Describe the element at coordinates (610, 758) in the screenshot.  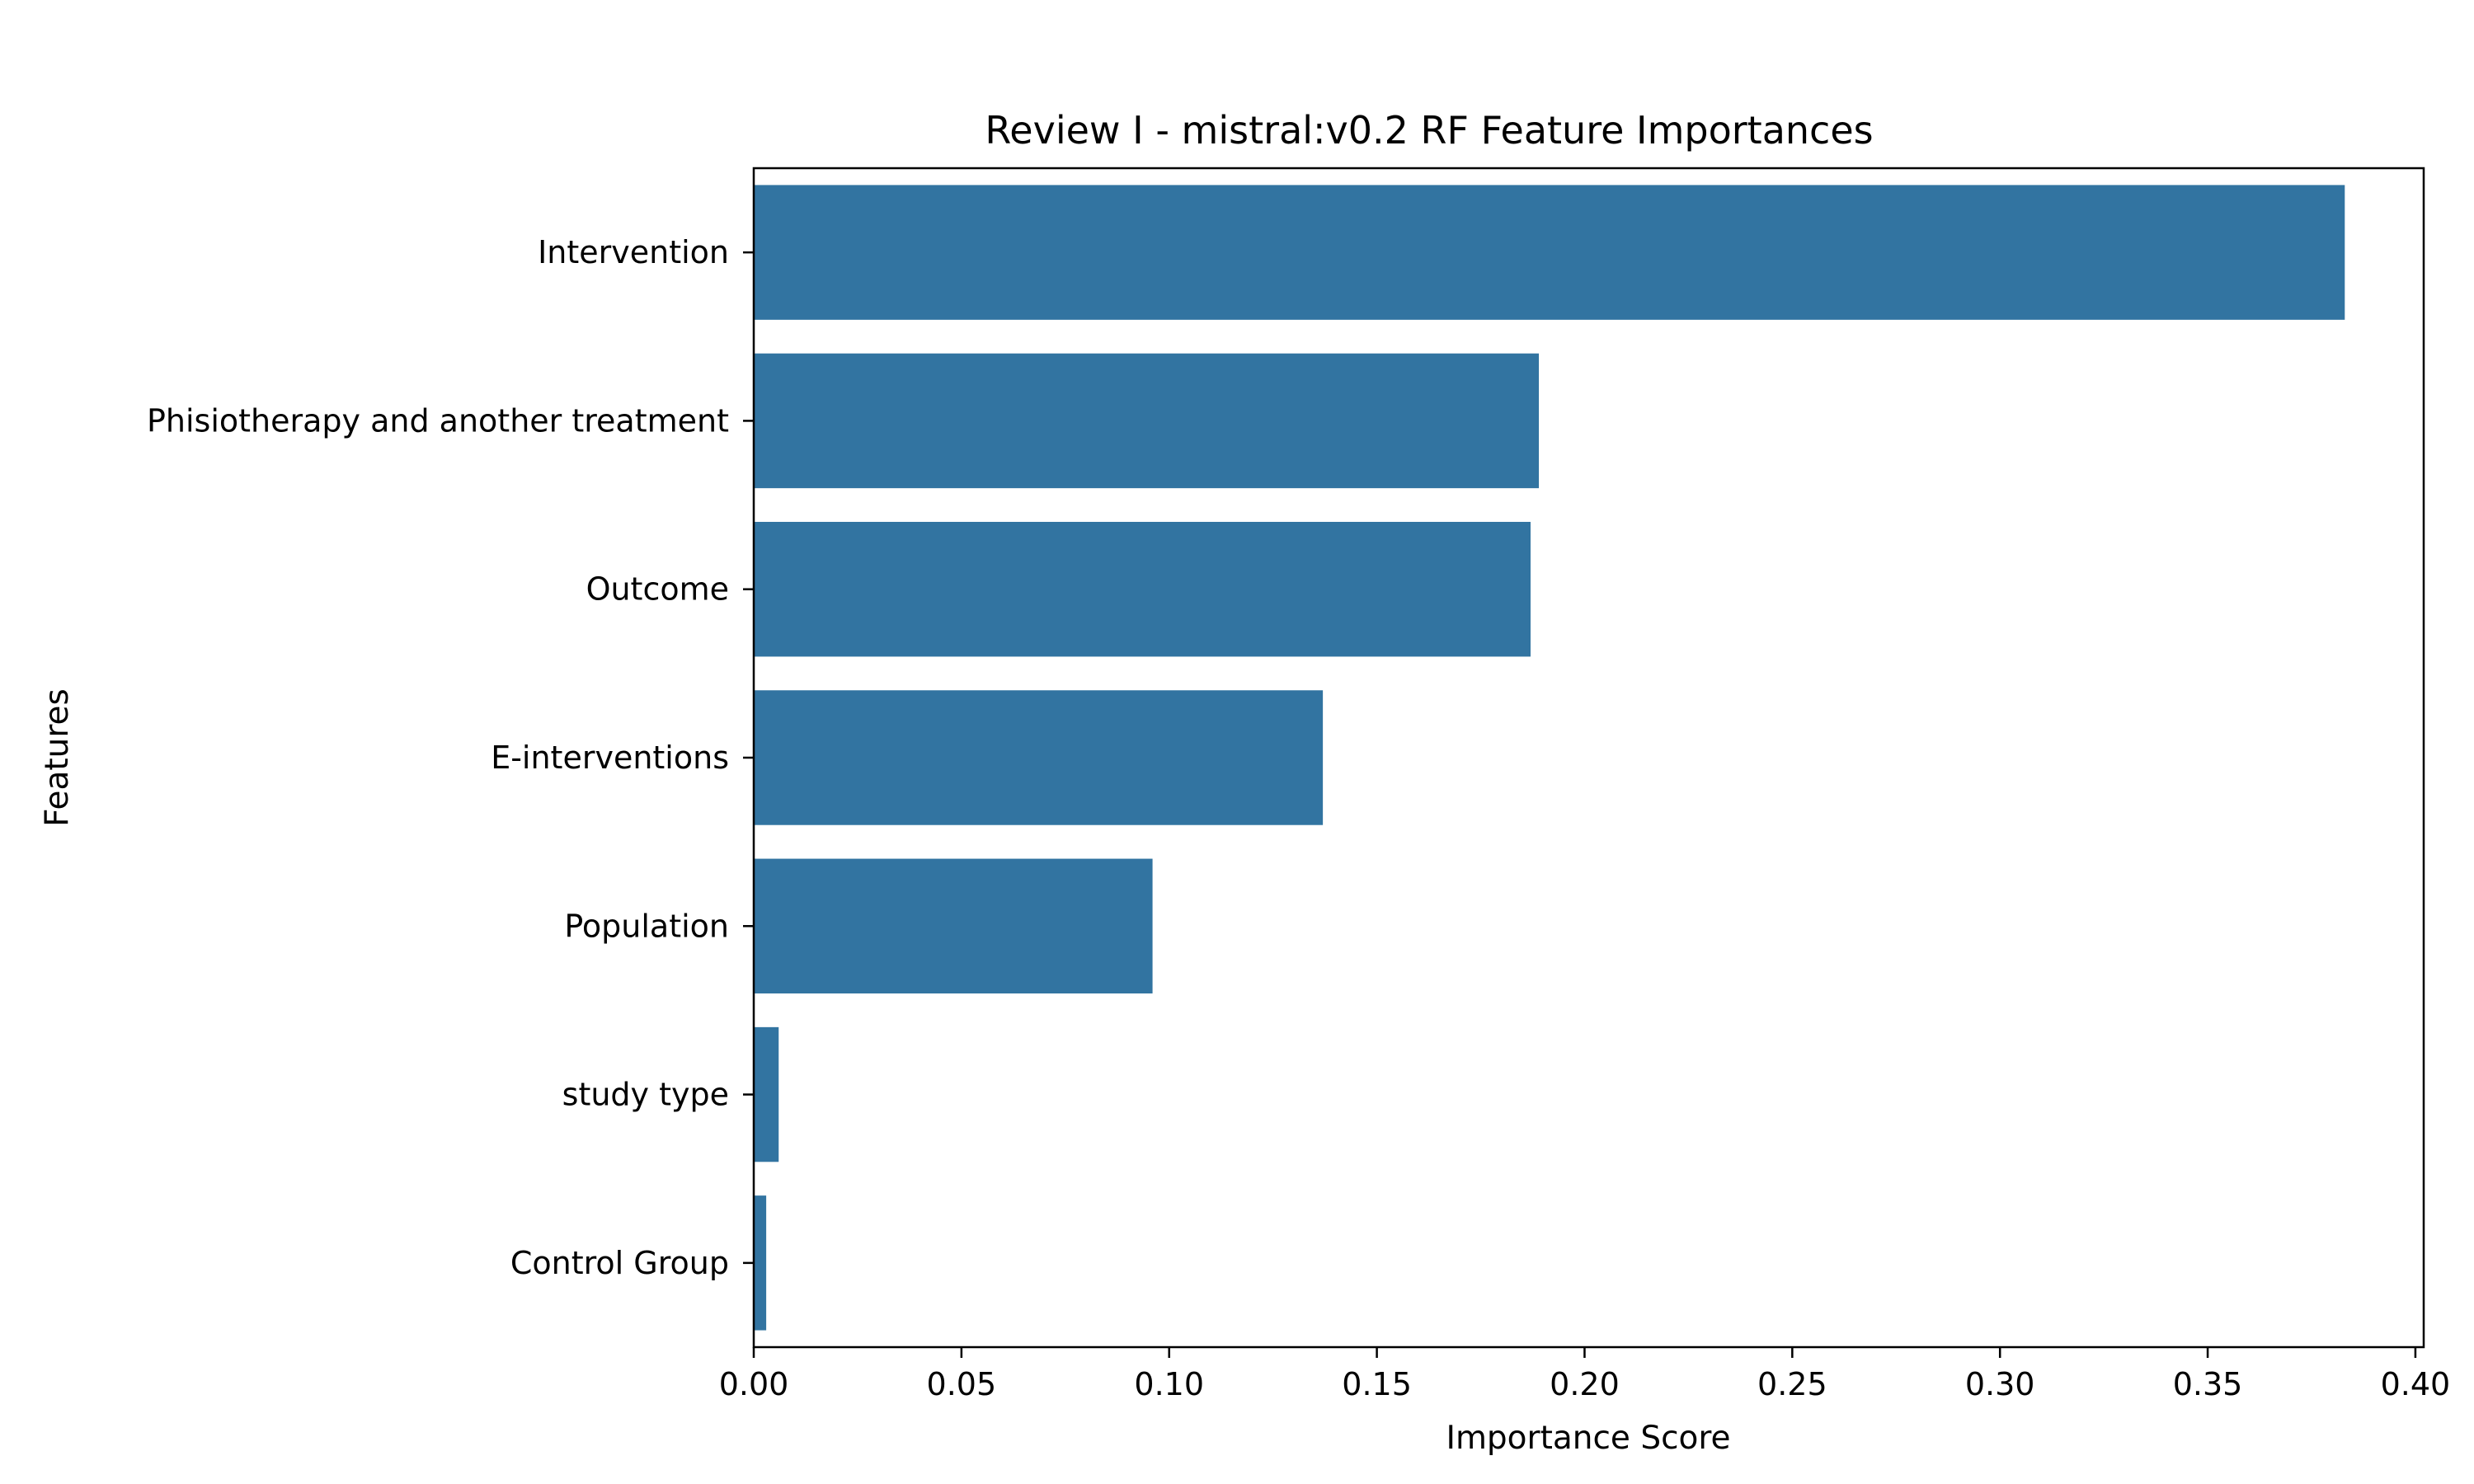
I see `y-tick-label-3: E-interventions` at that location.